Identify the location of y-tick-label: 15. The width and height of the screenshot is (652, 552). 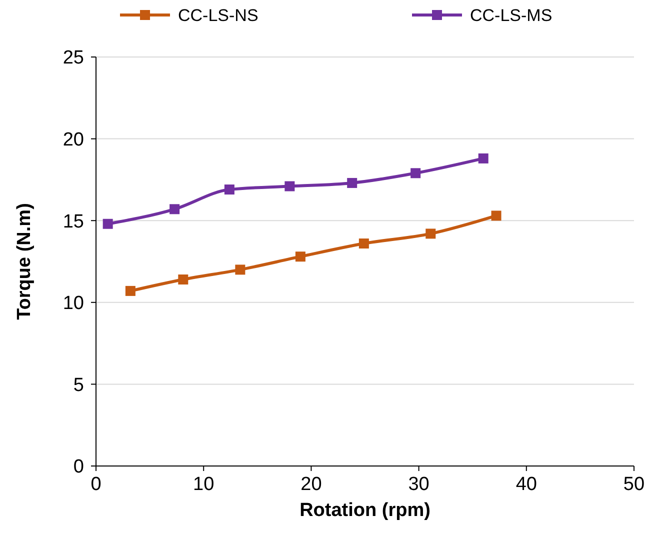
(73, 221).